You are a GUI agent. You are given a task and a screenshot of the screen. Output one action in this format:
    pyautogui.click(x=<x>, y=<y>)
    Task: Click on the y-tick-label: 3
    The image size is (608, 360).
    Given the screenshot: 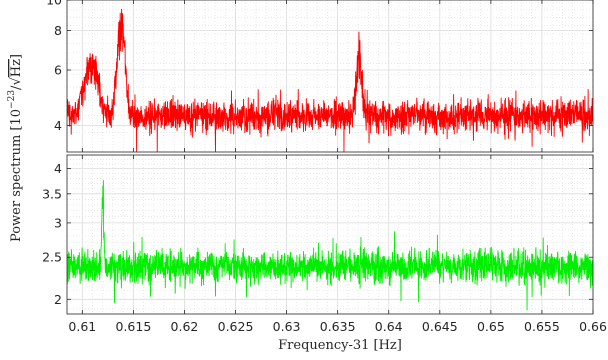 What is the action you would take?
    pyautogui.click(x=58, y=222)
    